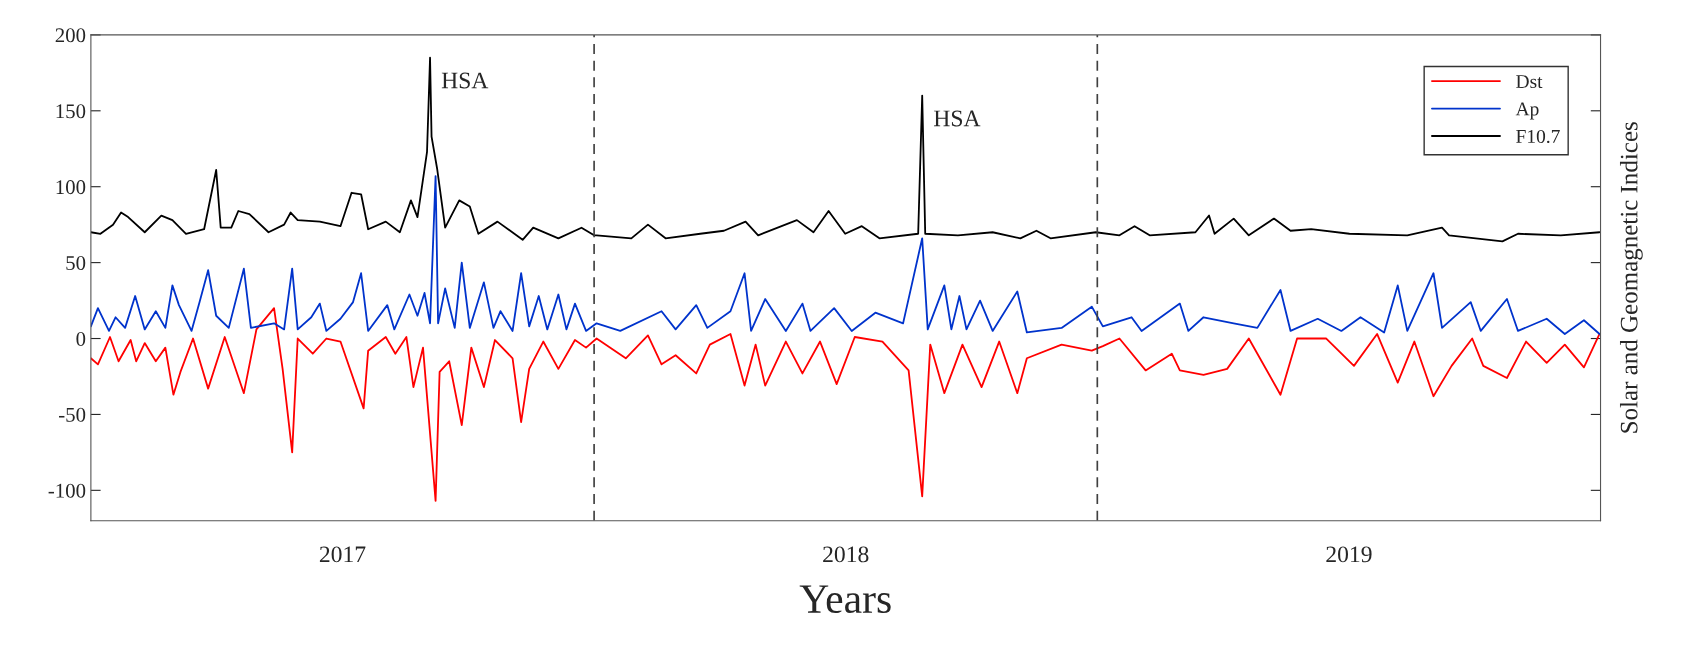  Describe the element at coordinates (70, 35) in the screenshot. I see `y-tick-label: 200` at that location.